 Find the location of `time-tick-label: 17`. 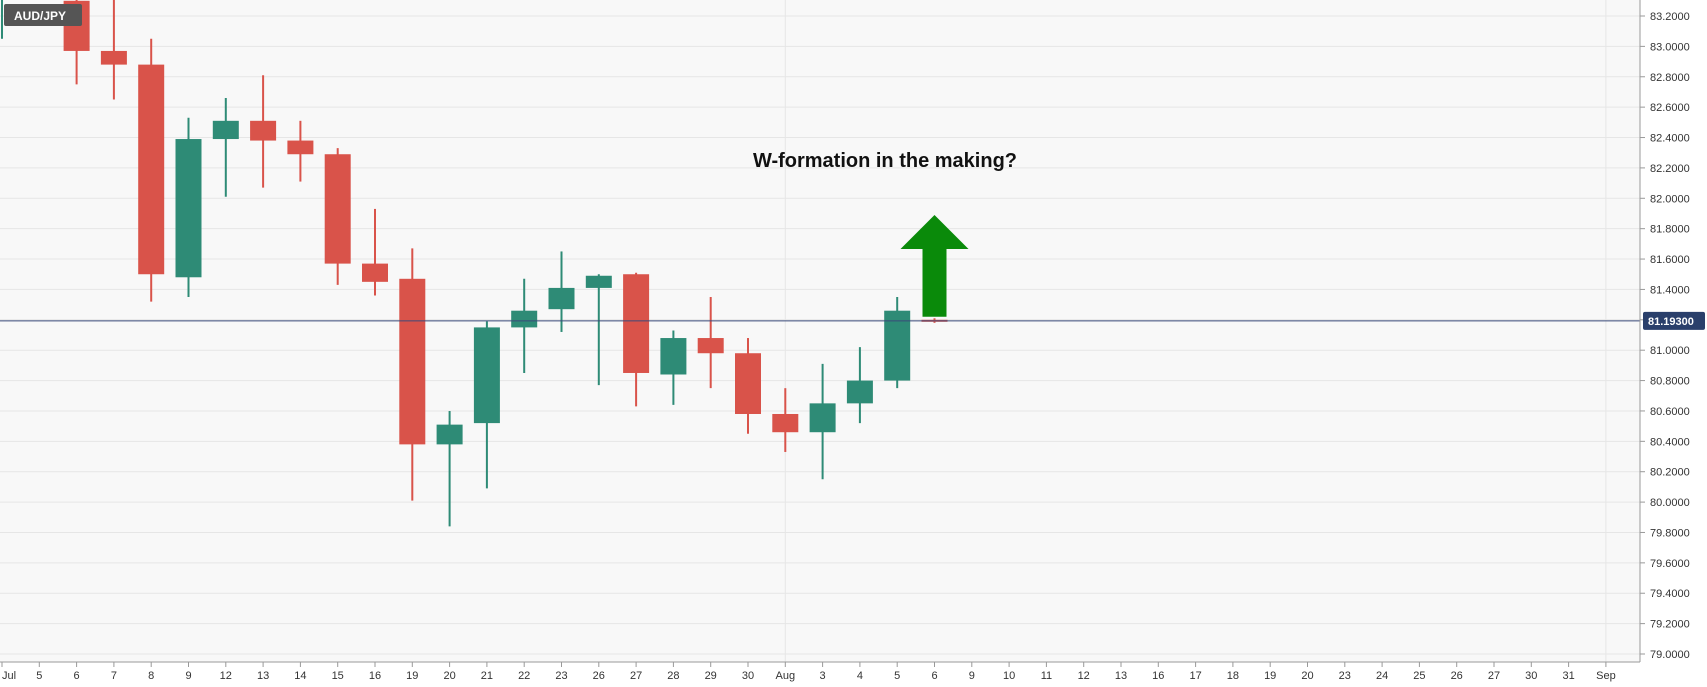

time-tick-label: 17 is located at coordinates (1195, 676).